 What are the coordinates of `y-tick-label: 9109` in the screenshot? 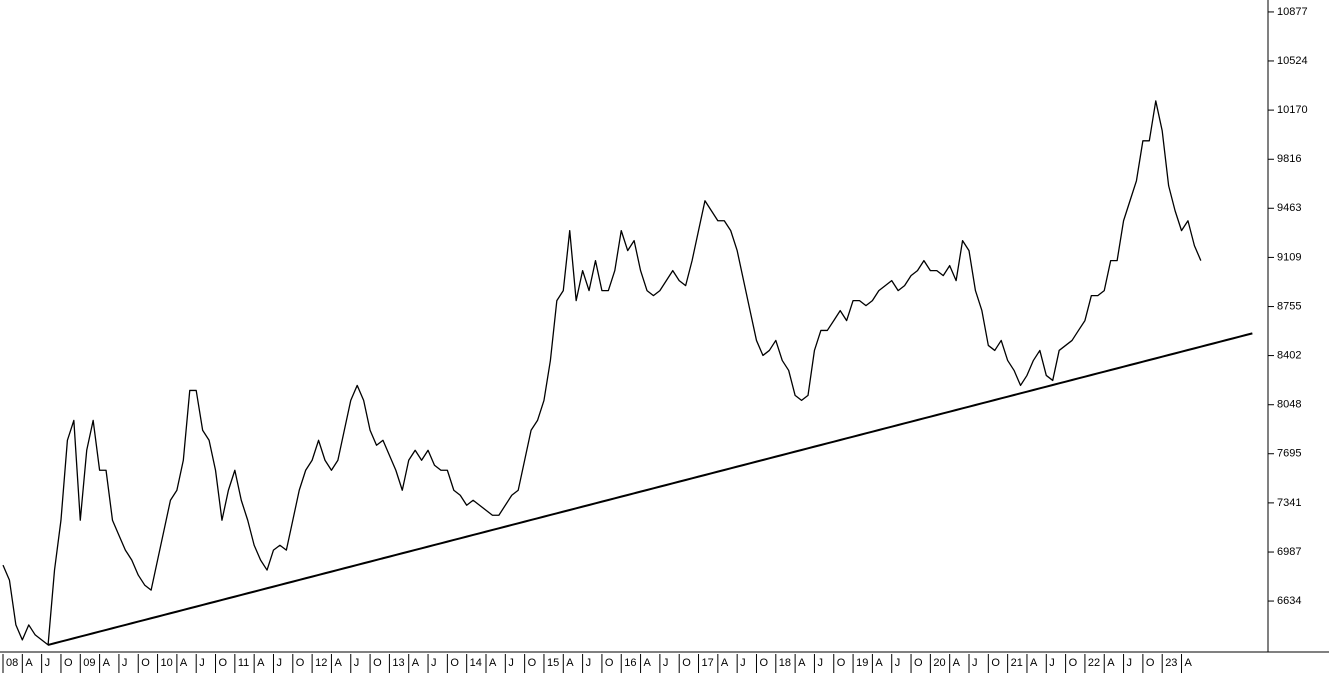 It's located at (1289, 257).